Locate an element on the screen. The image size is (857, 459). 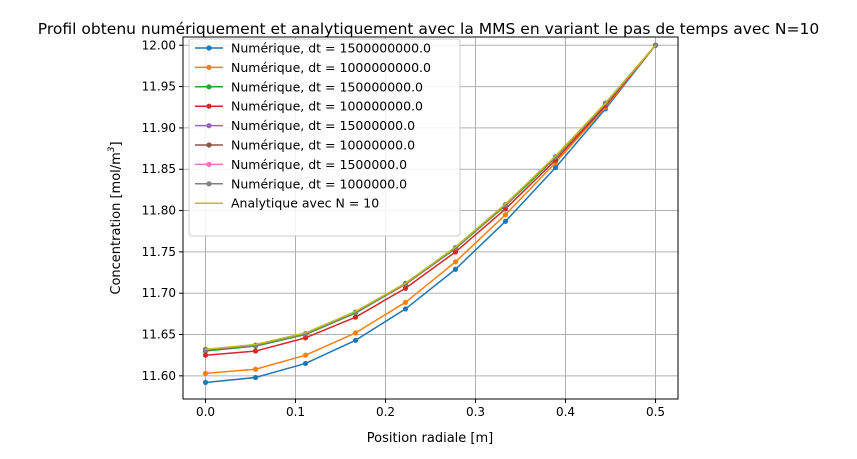
y-tick-label: 11.90 is located at coordinates (159, 128).